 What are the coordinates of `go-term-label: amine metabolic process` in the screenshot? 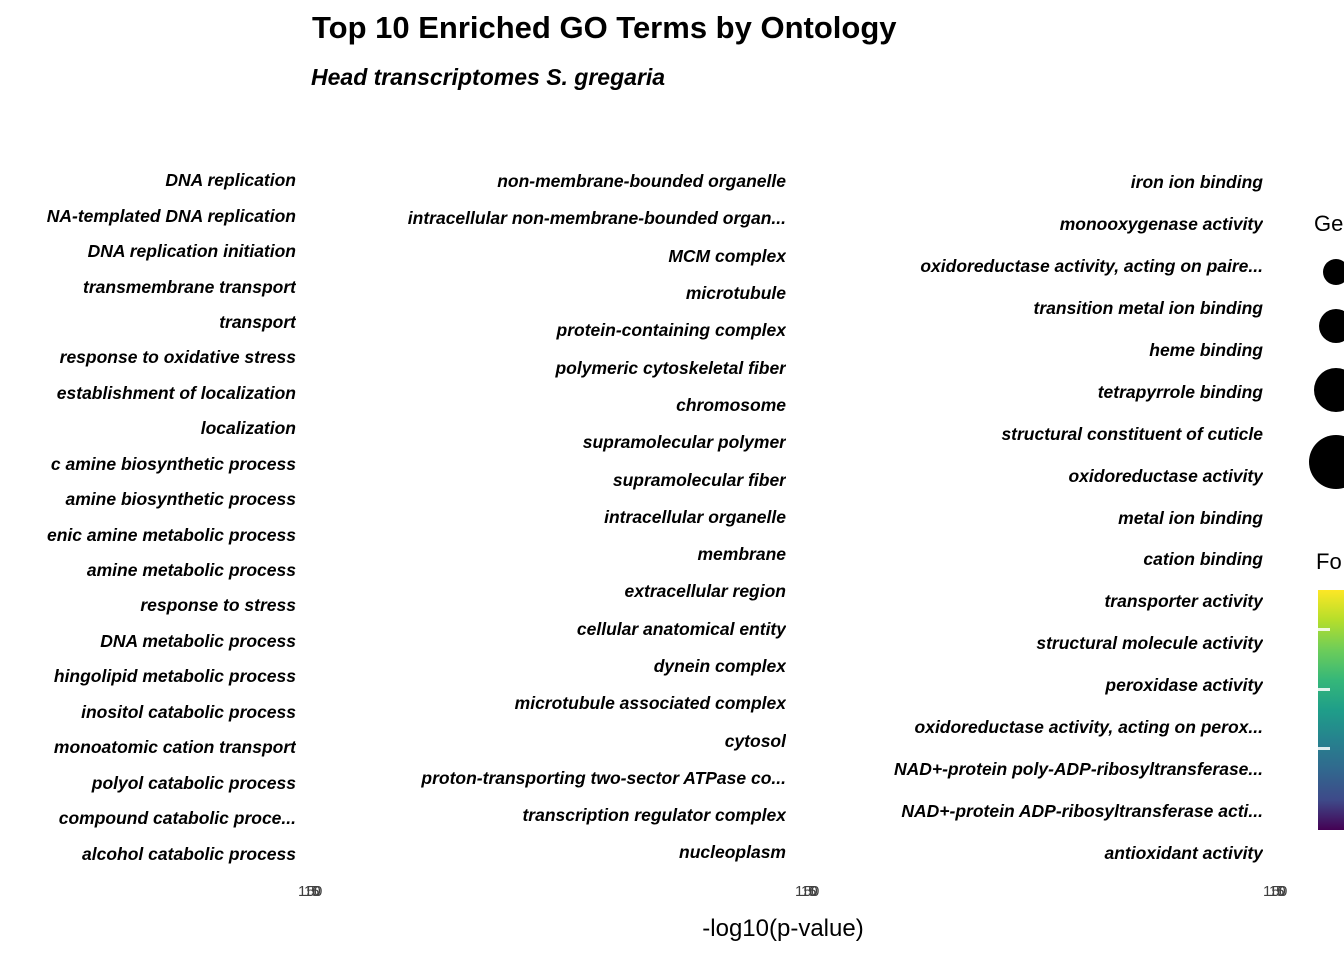 It's located at (191, 570).